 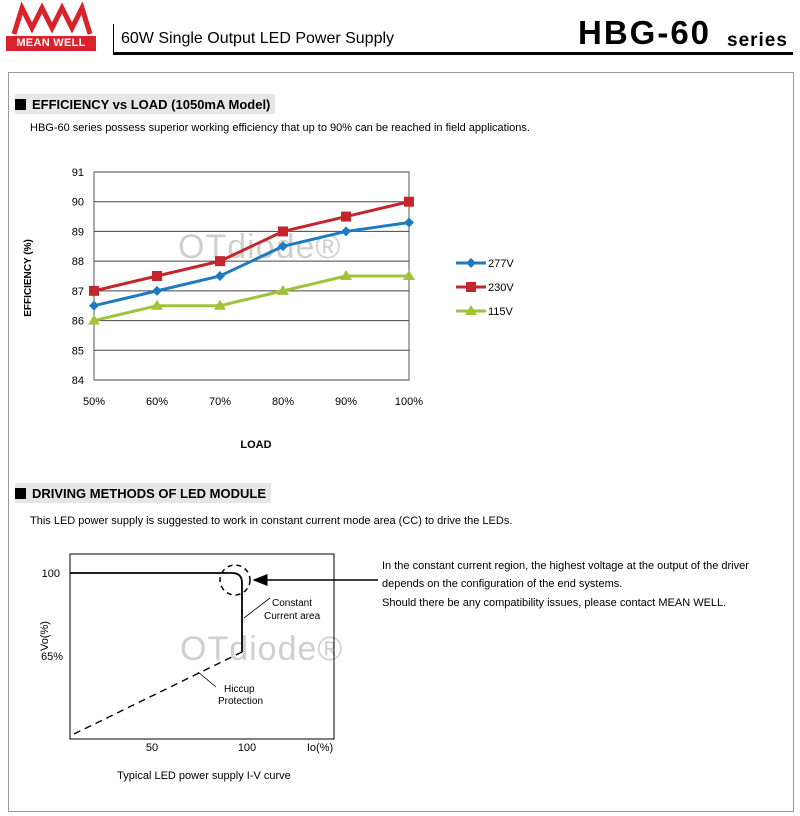 What do you see at coordinates (52, 18) in the screenshot?
I see `mw-logo-mark-icon` at bounding box center [52, 18].